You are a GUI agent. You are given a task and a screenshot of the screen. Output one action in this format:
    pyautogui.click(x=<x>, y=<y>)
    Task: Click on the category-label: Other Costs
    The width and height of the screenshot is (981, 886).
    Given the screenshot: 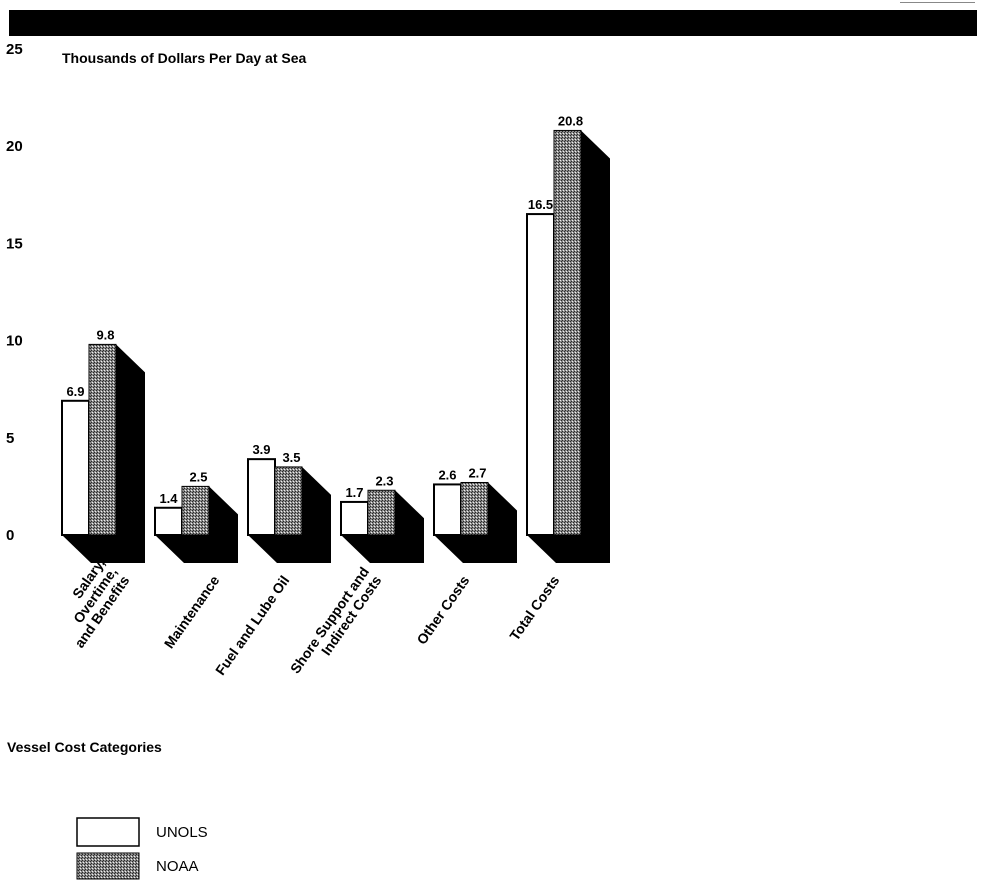 What is the action you would take?
    pyautogui.click(x=442, y=609)
    